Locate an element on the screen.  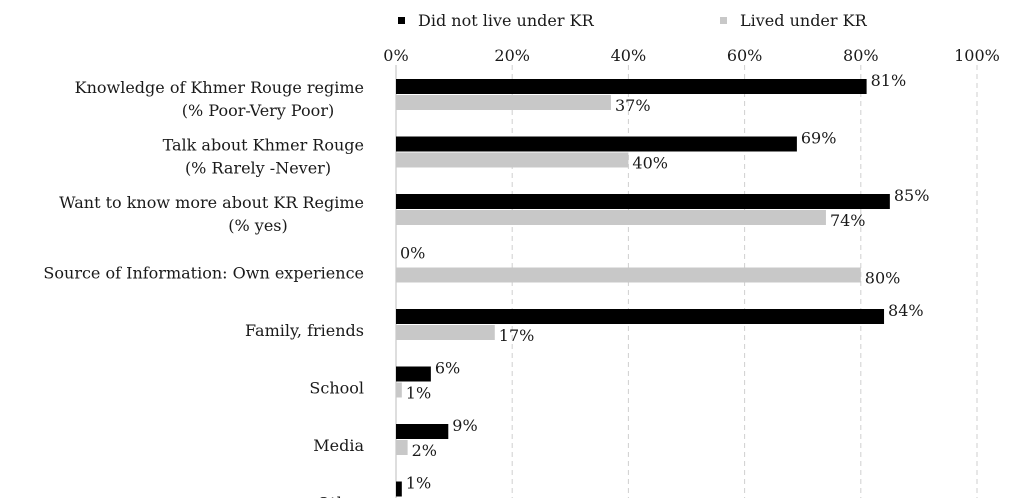
data-label-s2-c5: 17% is located at coordinates (517, 335).